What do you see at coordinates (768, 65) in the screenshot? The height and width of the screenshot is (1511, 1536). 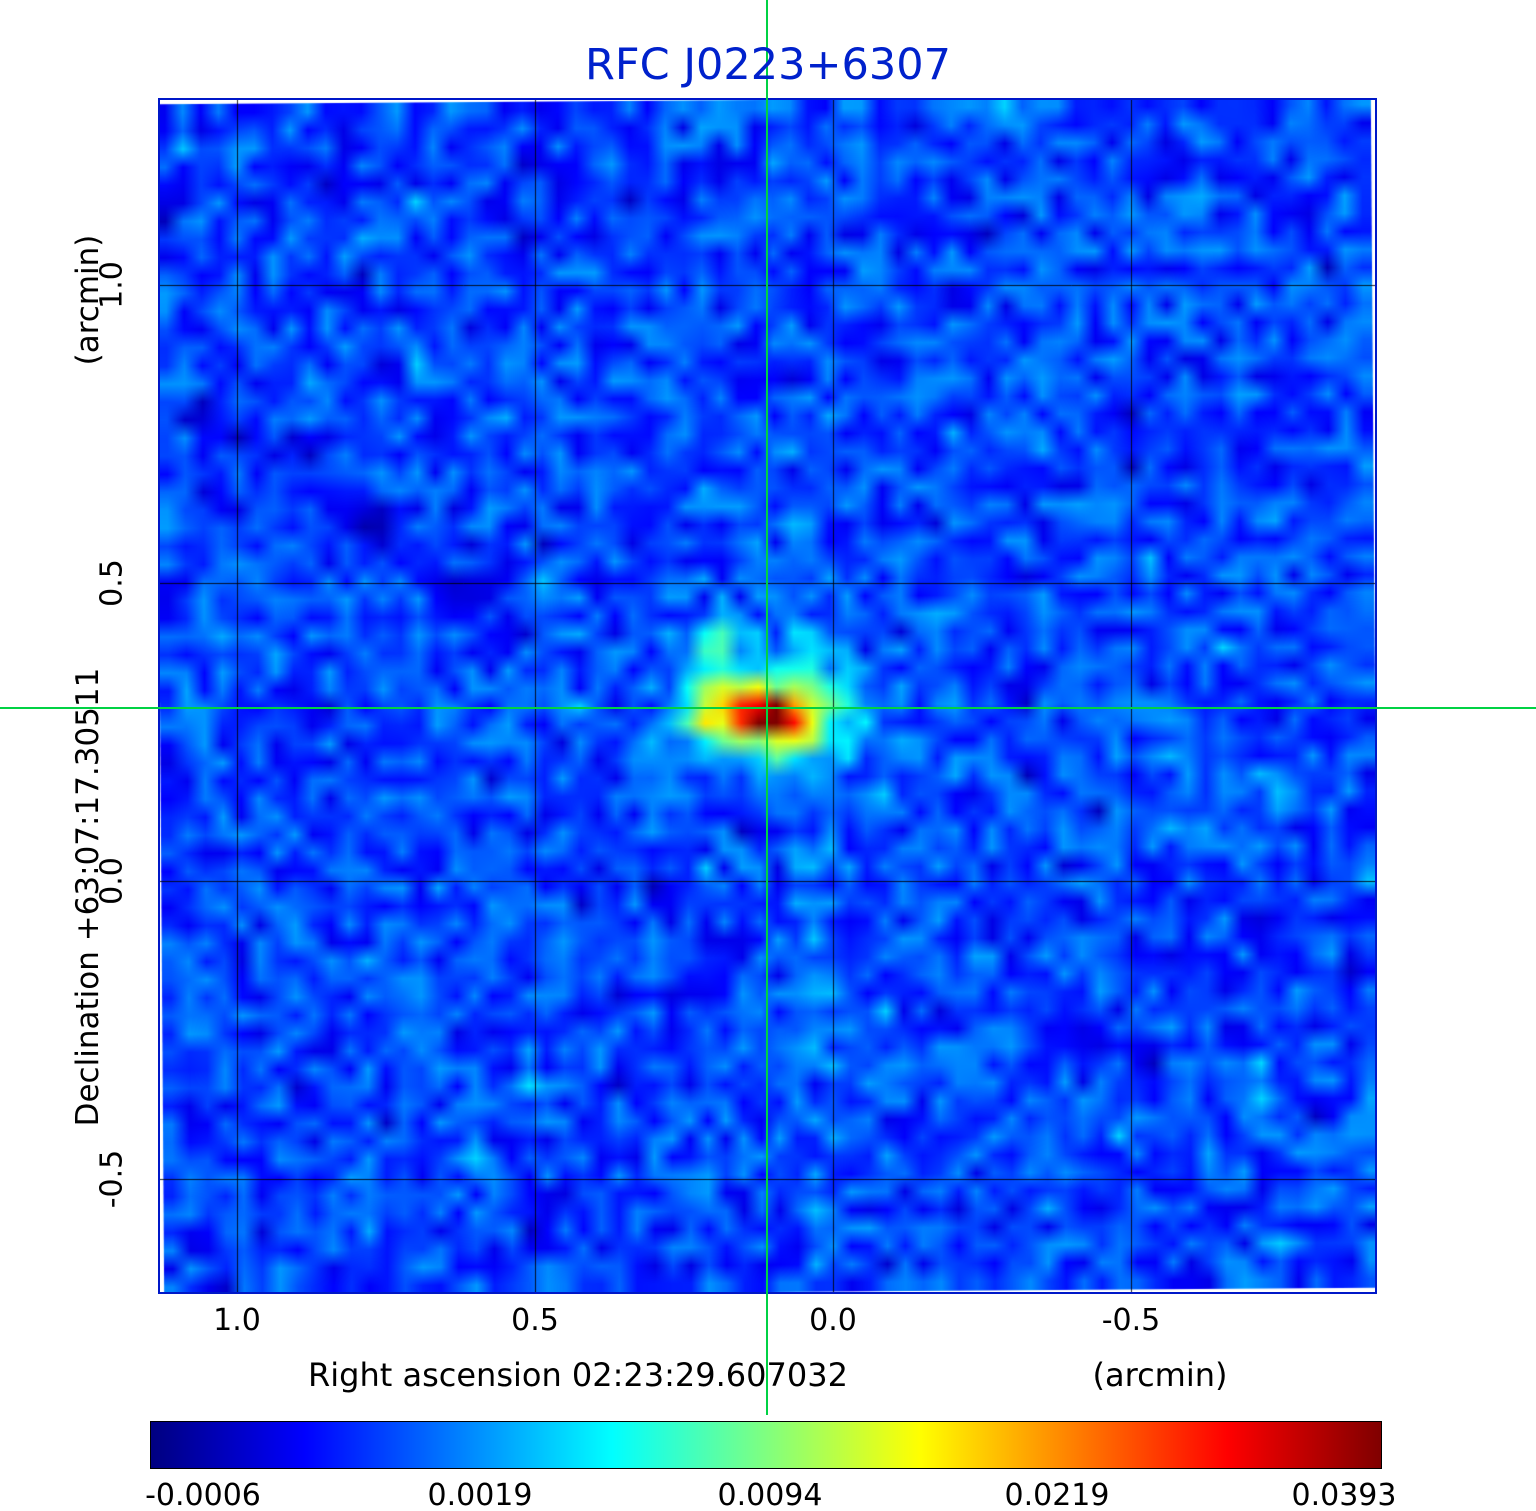 I see `page-title: RFC J0223+6307` at bounding box center [768, 65].